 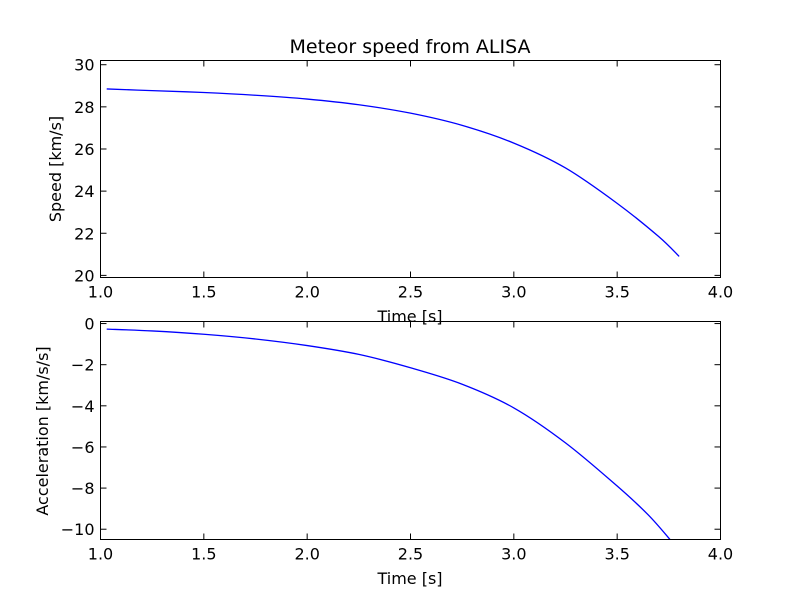 What do you see at coordinates (410, 47) in the screenshot?
I see `chart-title: Meteor speed from ALISA` at bounding box center [410, 47].